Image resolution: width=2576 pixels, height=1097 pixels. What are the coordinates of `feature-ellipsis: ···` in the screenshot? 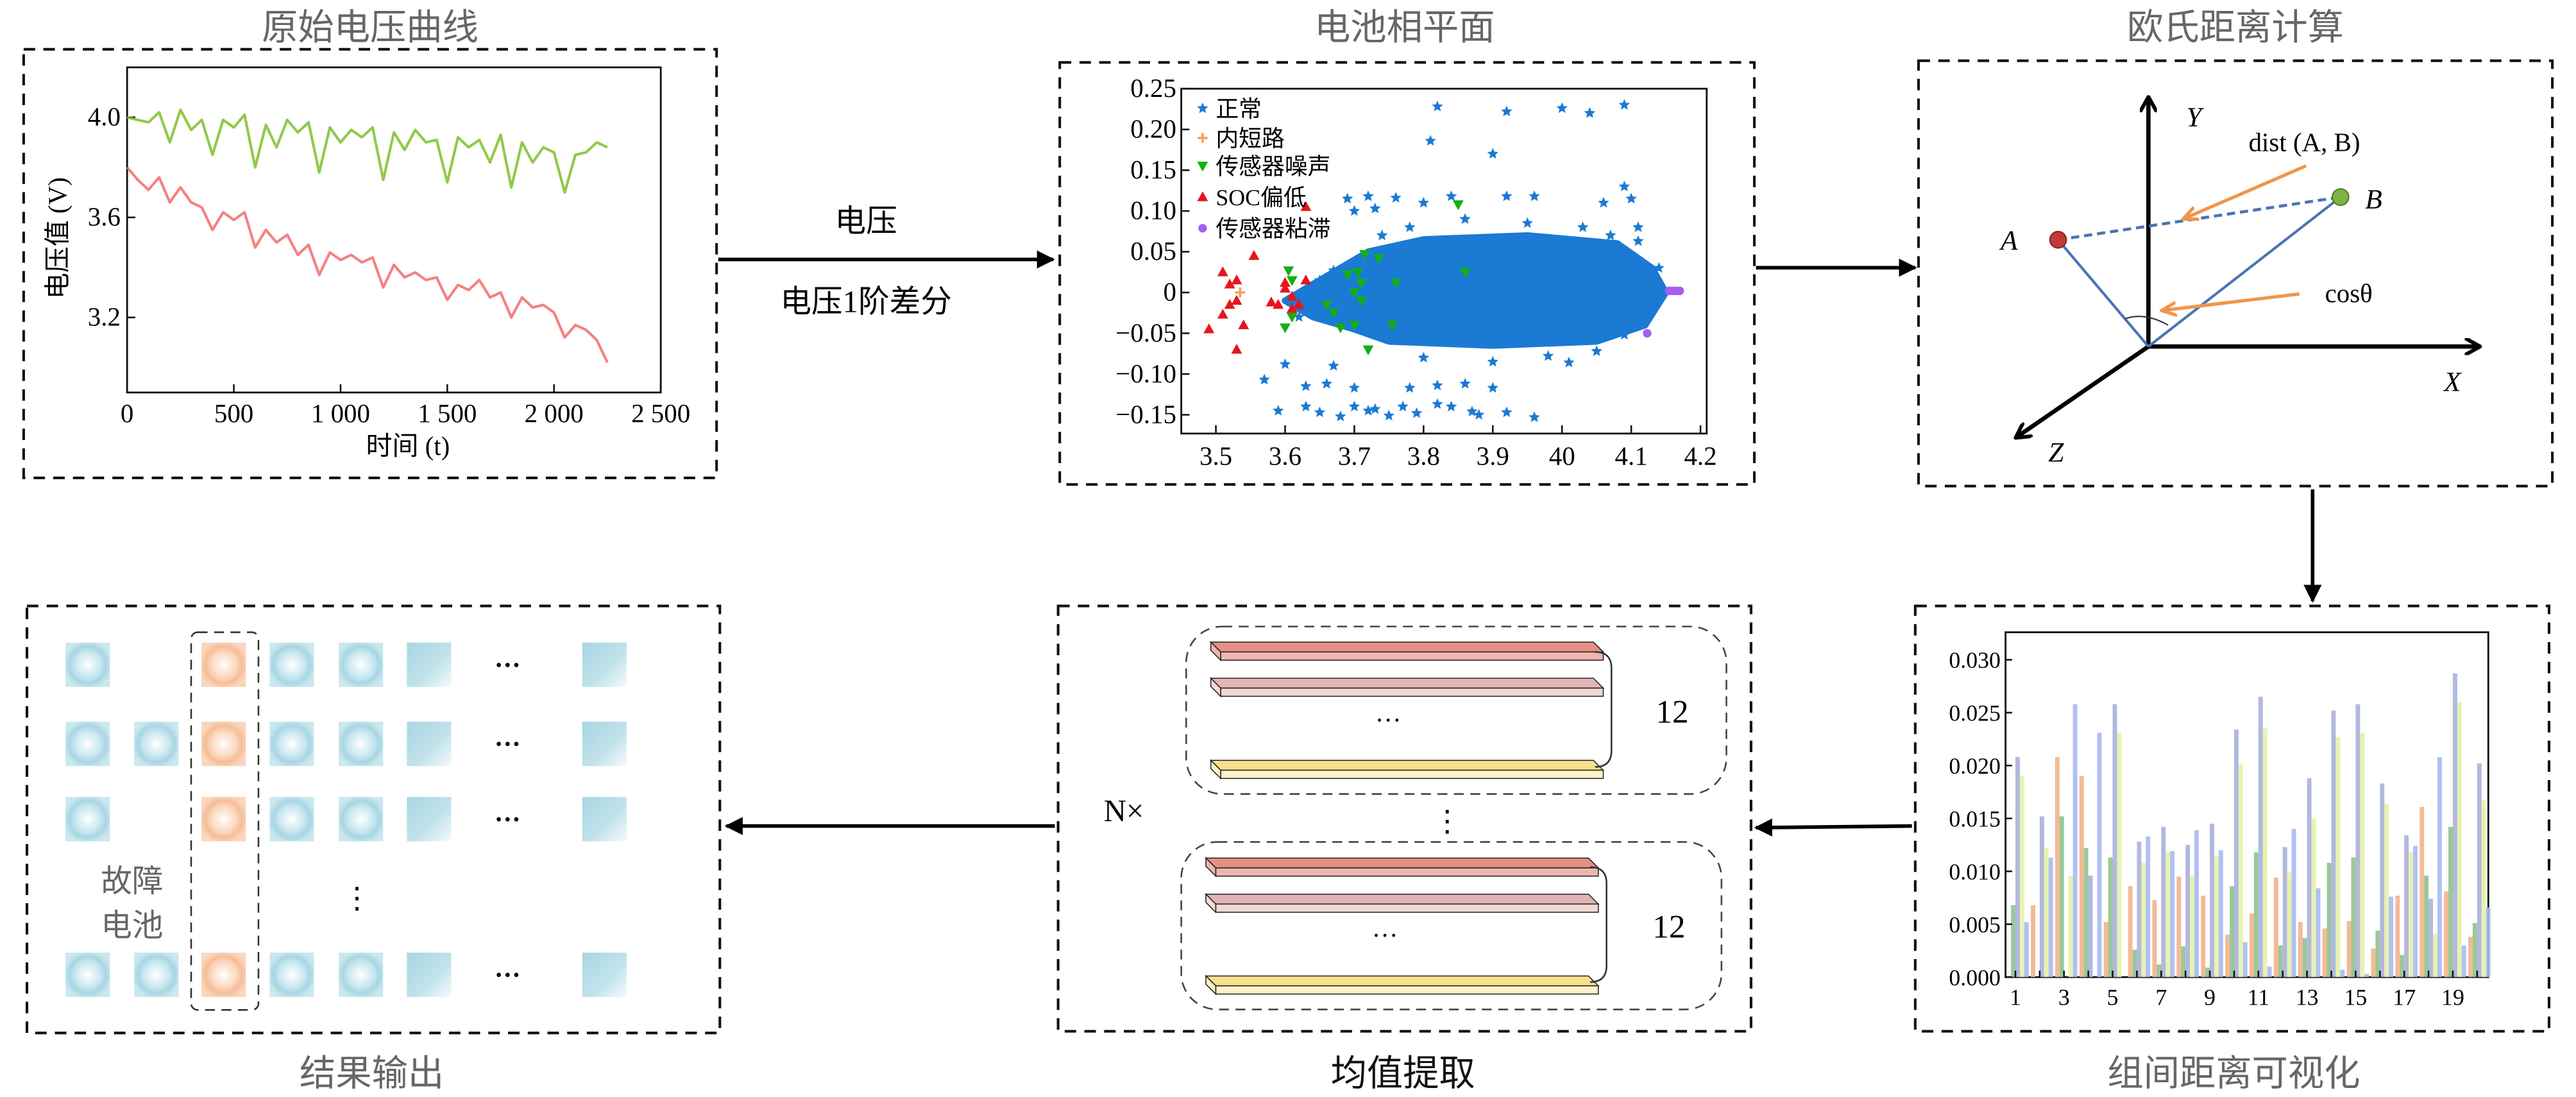 It's located at (1388, 720).